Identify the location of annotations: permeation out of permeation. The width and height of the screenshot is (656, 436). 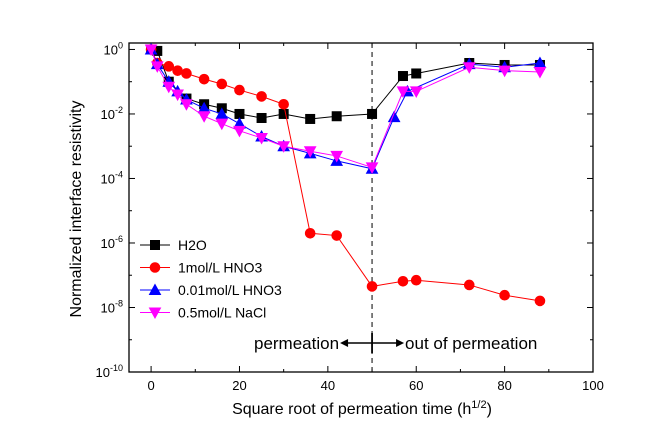
(395, 343).